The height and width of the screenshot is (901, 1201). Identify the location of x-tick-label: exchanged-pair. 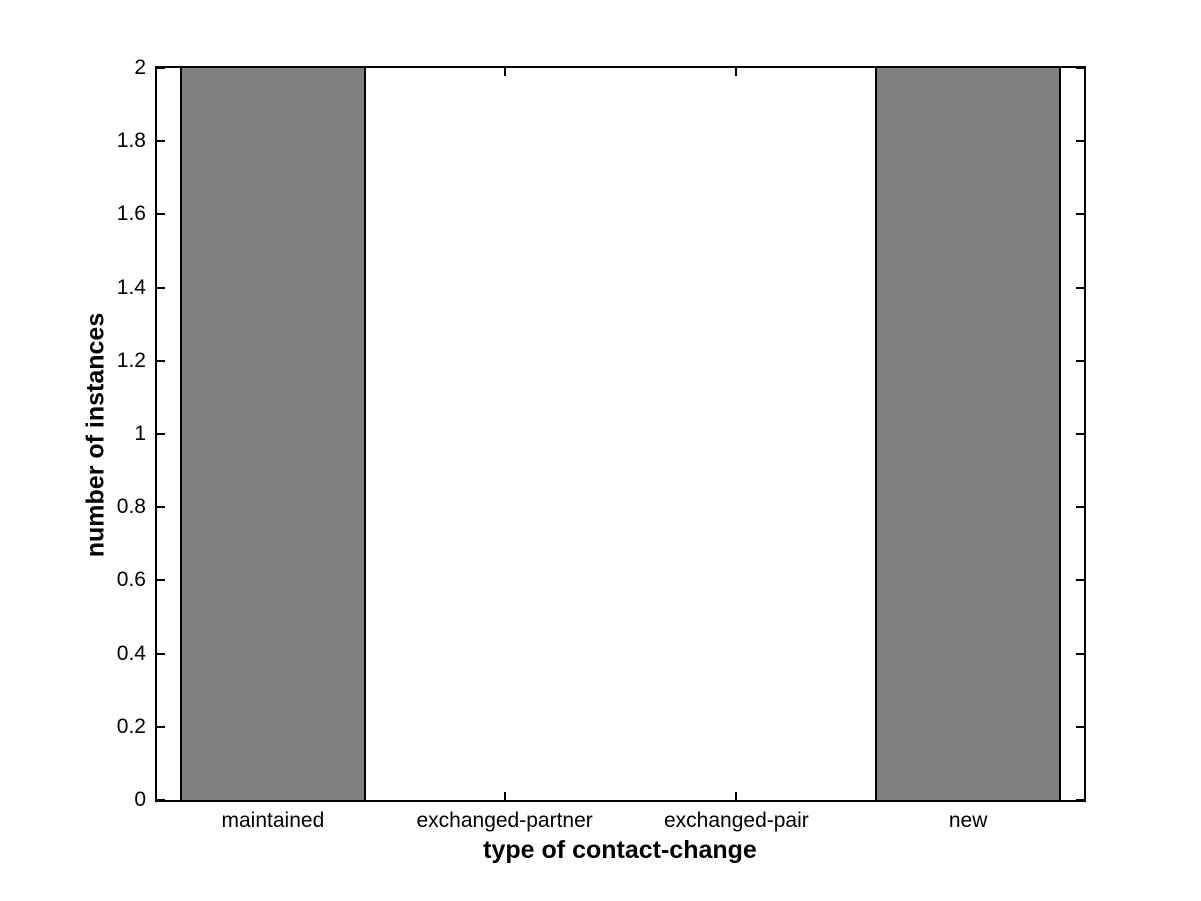
(736, 820).